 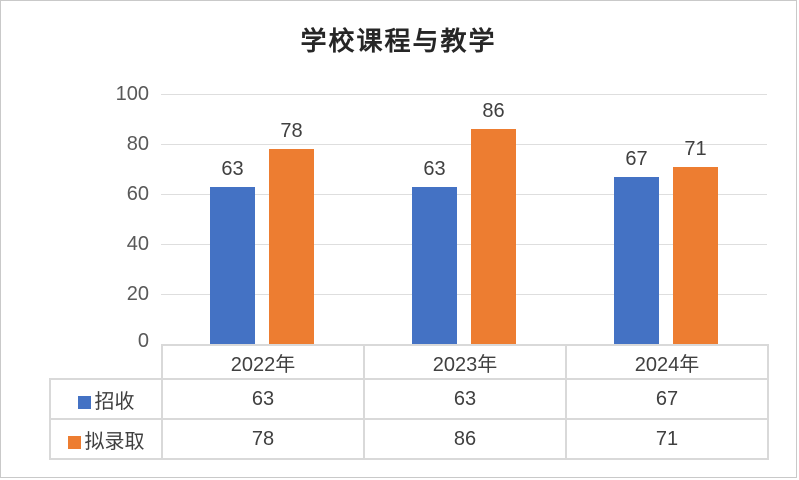 I want to click on y-axis-tick-label: 0, so click(x=143, y=341).